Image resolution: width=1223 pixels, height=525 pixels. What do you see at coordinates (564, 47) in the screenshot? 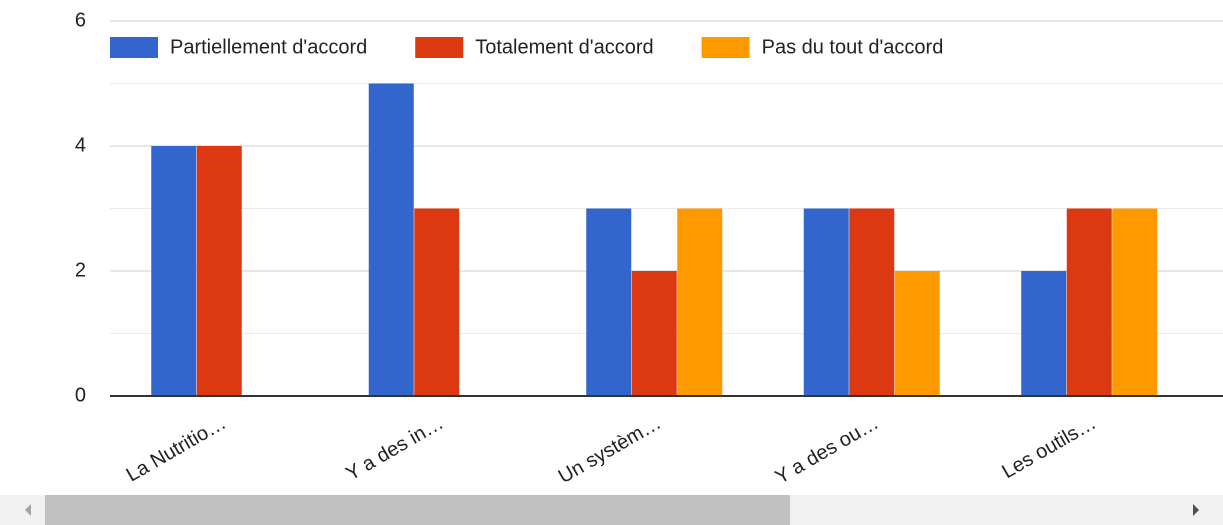
I see `legend-label: Totalement d'accord` at bounding box center [564, 47].